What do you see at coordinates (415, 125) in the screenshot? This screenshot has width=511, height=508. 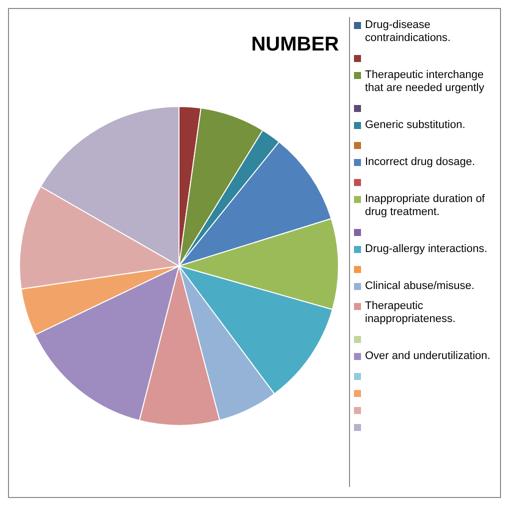 I see `legend-label: Generic substitution.` at bounding box center [415, 125].